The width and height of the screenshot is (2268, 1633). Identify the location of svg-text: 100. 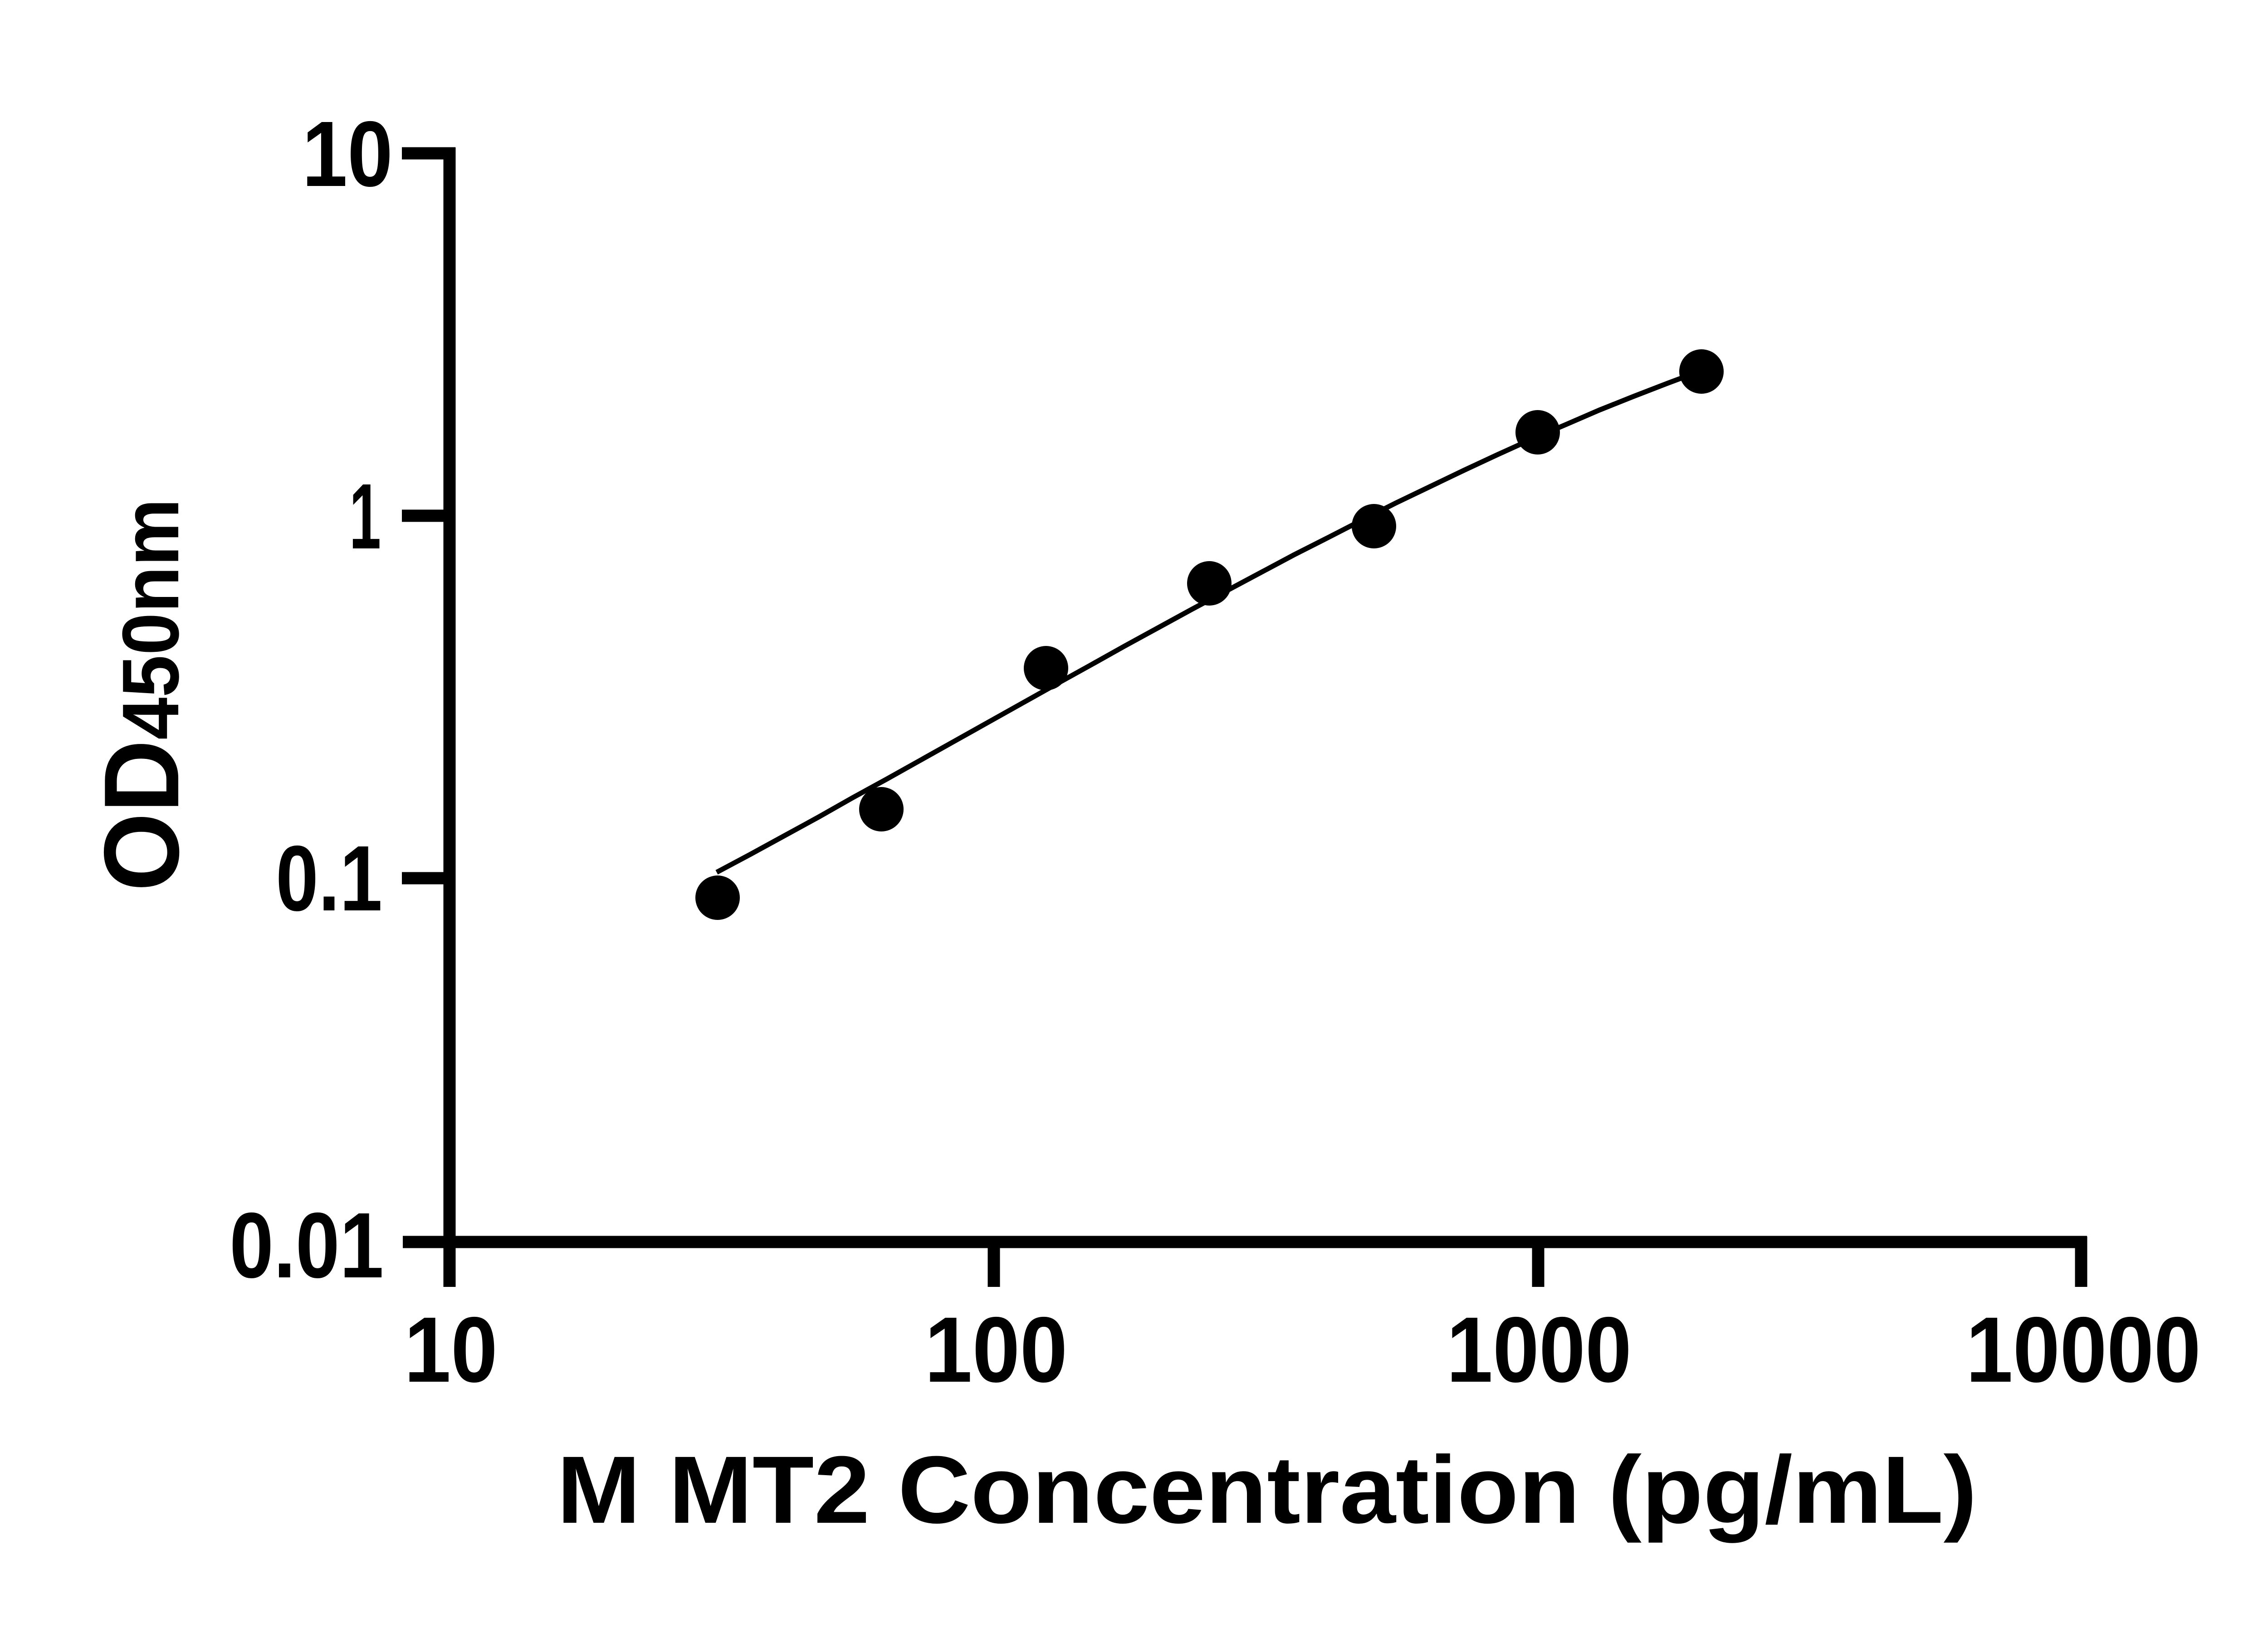
(997, 1350).